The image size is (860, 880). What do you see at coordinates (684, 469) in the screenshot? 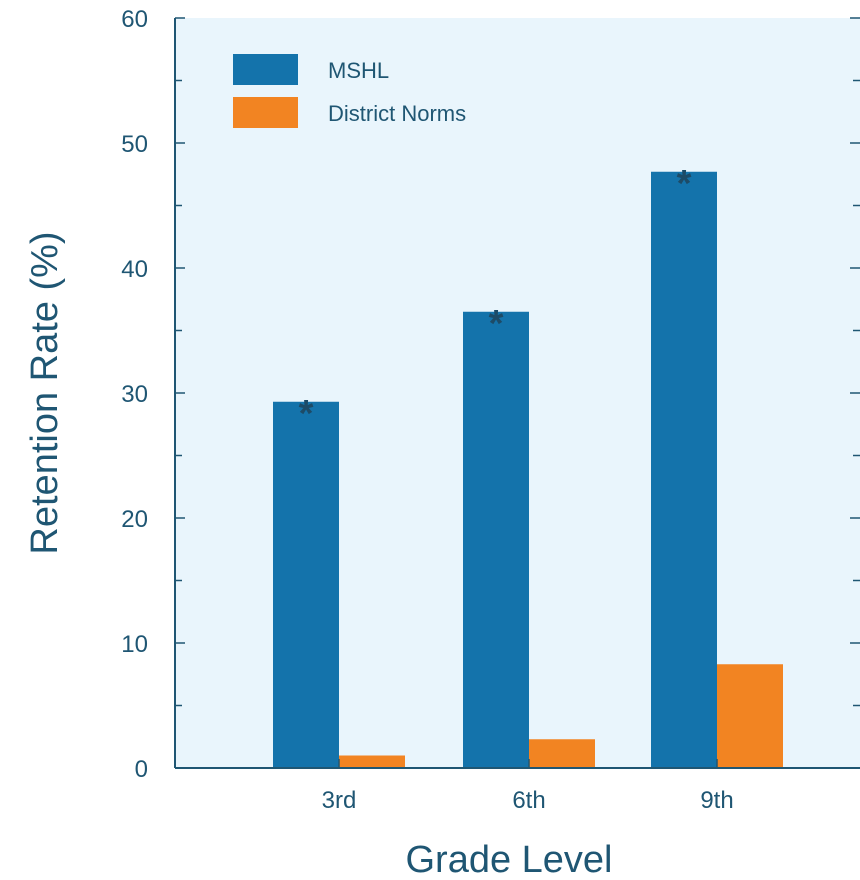
I see `bar-mshl-9th` at bounding box center [684, 469].